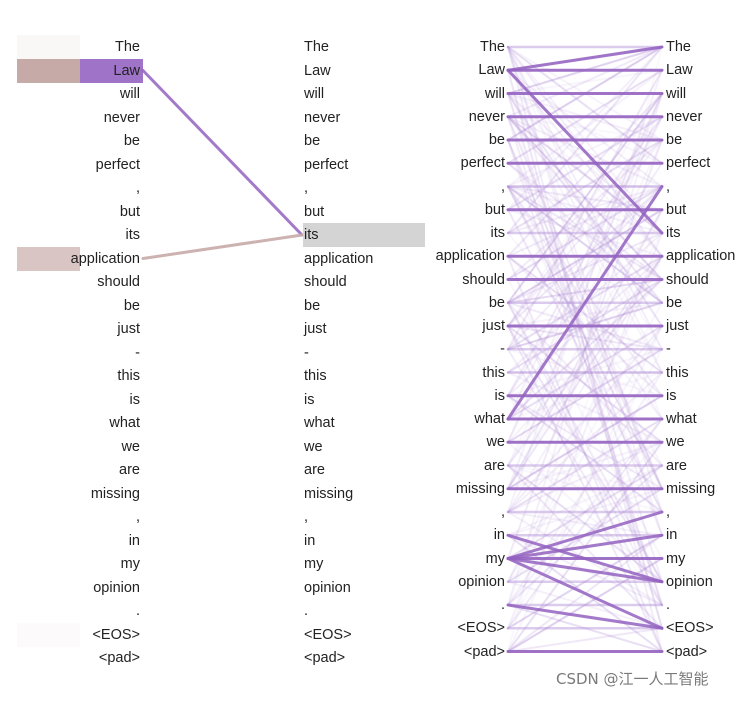 The height and width of the screenshot is (704, 750). What do you see at coordinates (328, 634) in the screenshot?
I see `token-left-col2: <EOS>` at bounding box center [328, 634].